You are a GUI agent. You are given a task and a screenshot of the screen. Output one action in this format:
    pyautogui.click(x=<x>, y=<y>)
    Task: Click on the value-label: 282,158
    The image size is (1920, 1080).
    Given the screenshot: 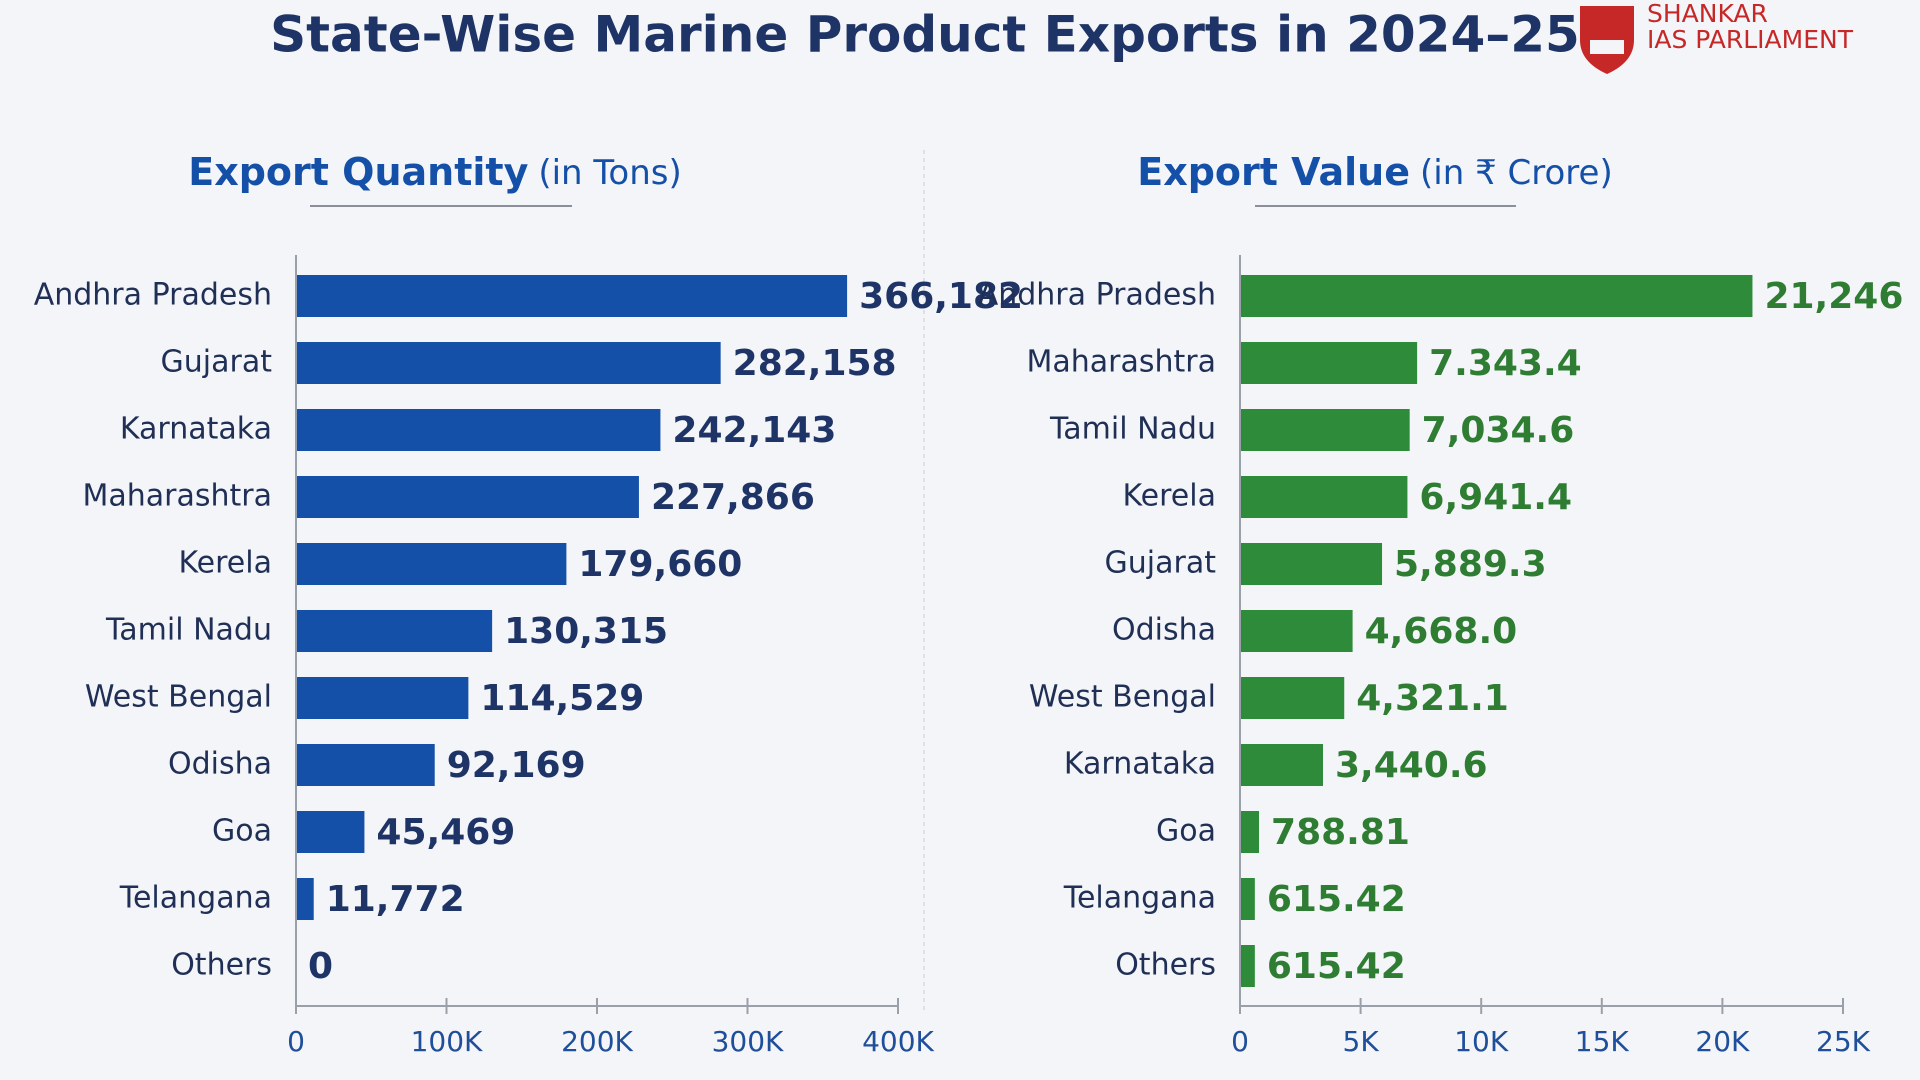 What is the action you would take?
    pyautogui.click(x=815, y=363)
    